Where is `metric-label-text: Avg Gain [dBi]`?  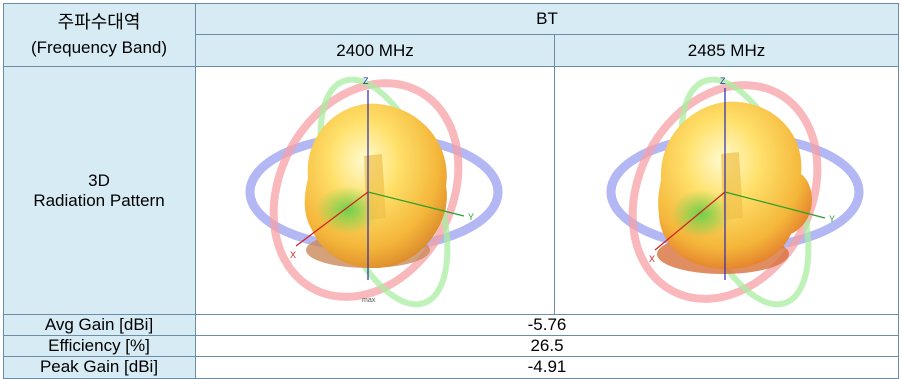
metric-label-text: Avg Gain [dBi] is located at coordinates (99, 324).